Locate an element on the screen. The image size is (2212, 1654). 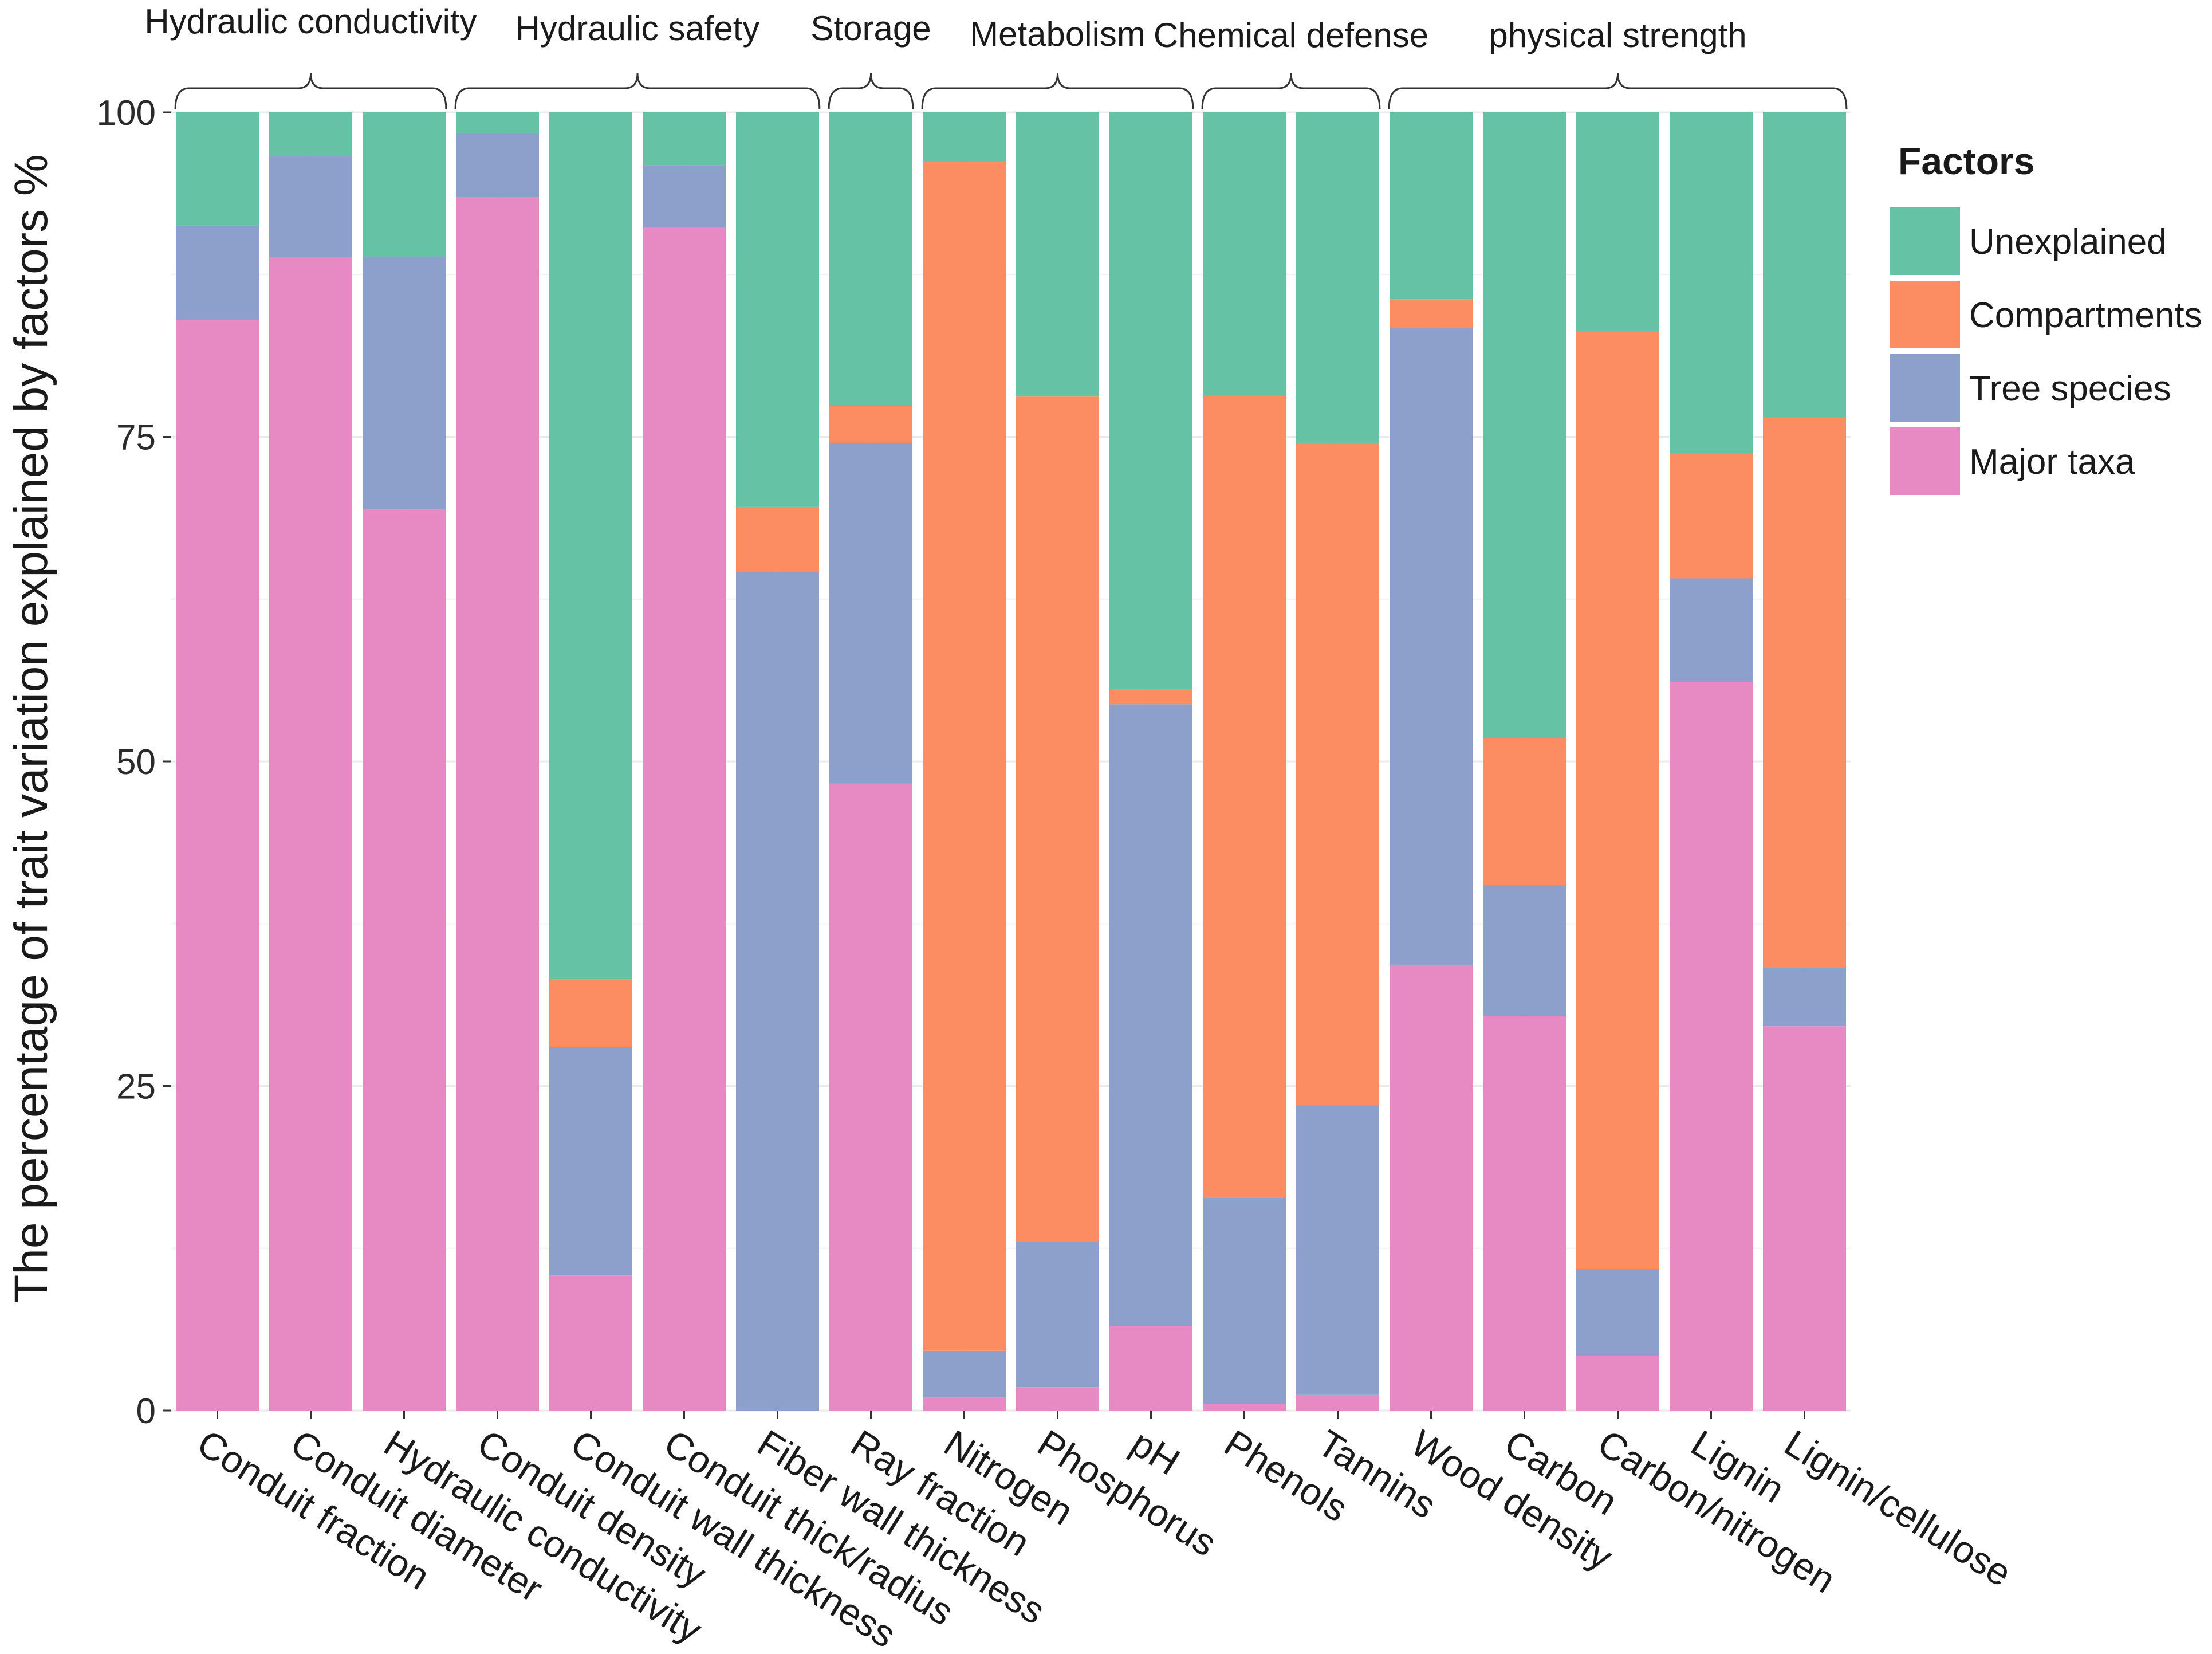
y-tick-label-100: 100 is located at coordinates (126, 113).